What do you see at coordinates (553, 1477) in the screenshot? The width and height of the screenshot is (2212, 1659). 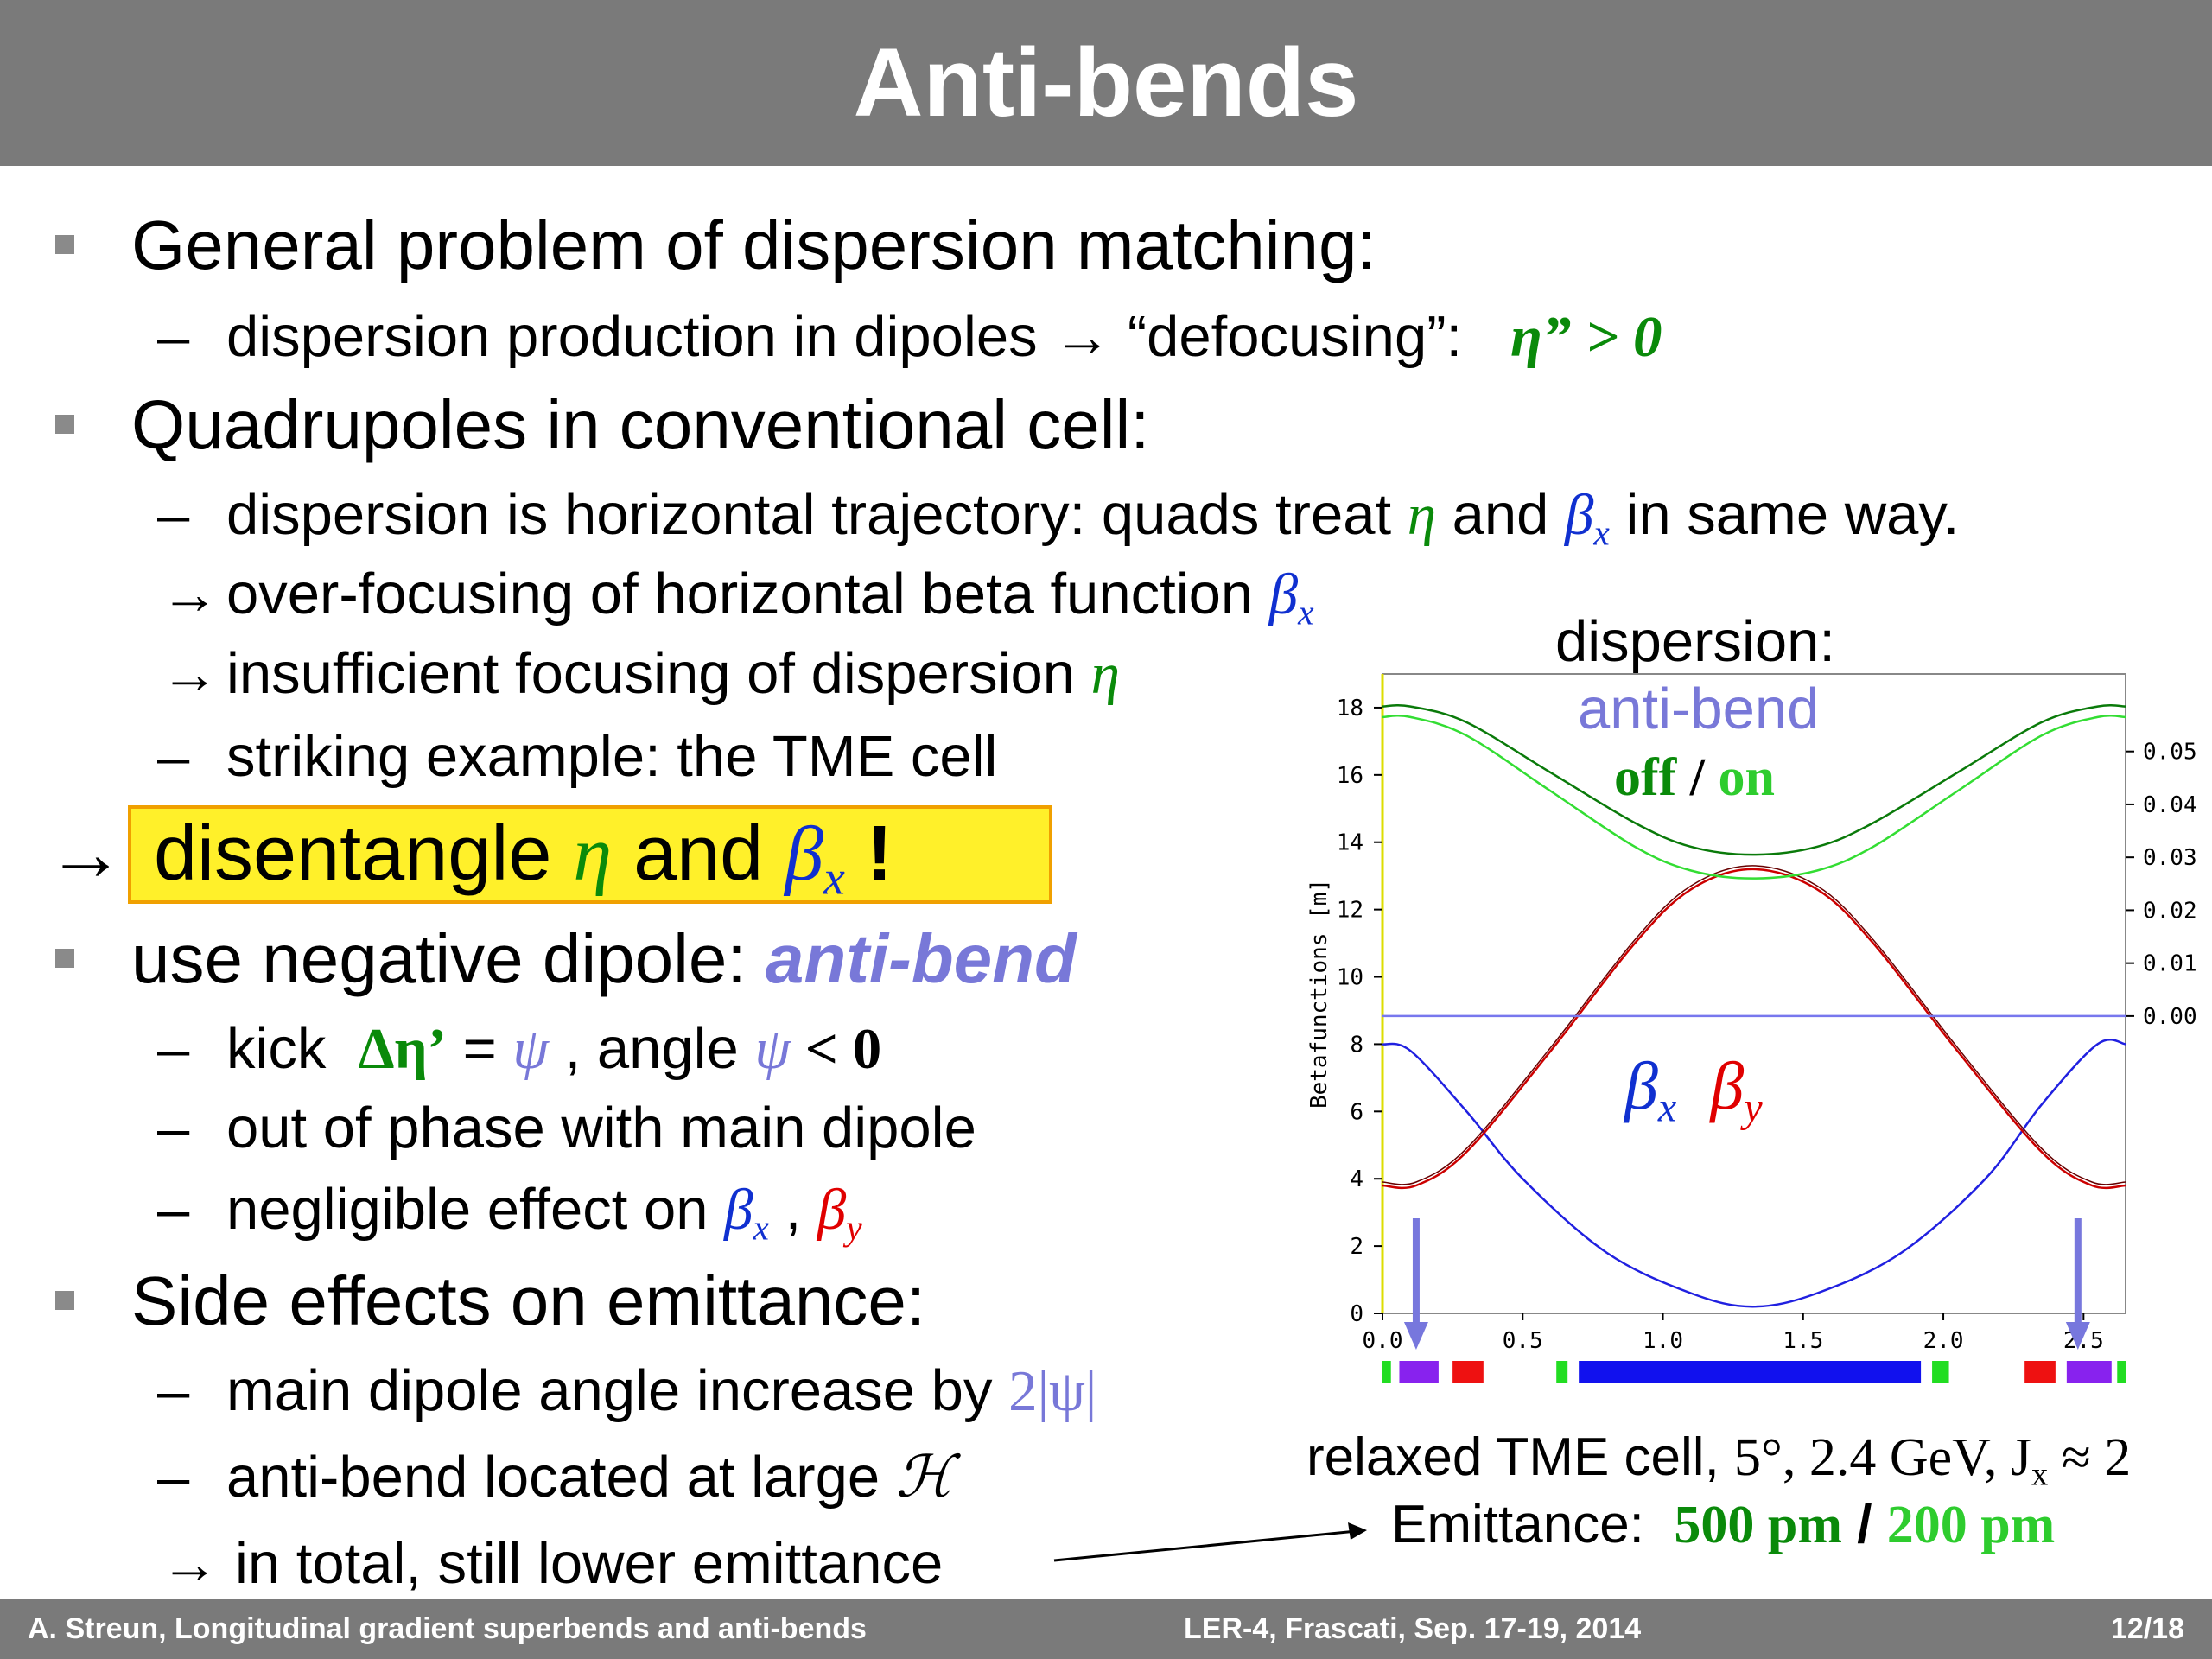 I see `text-fragment: anti-bend located at large` at bounding box center [553, 1477].